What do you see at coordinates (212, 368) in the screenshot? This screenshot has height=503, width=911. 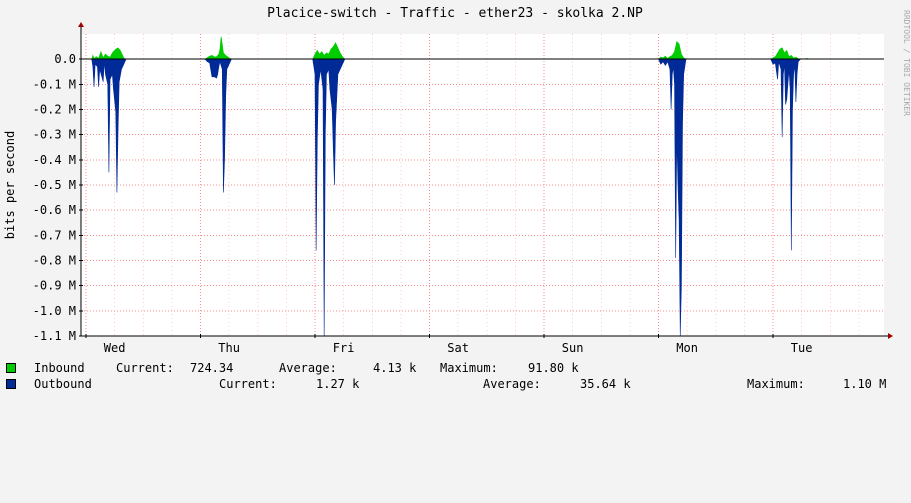 I see `inbound-current-value: 724.34` at bounding box center [212, 368].